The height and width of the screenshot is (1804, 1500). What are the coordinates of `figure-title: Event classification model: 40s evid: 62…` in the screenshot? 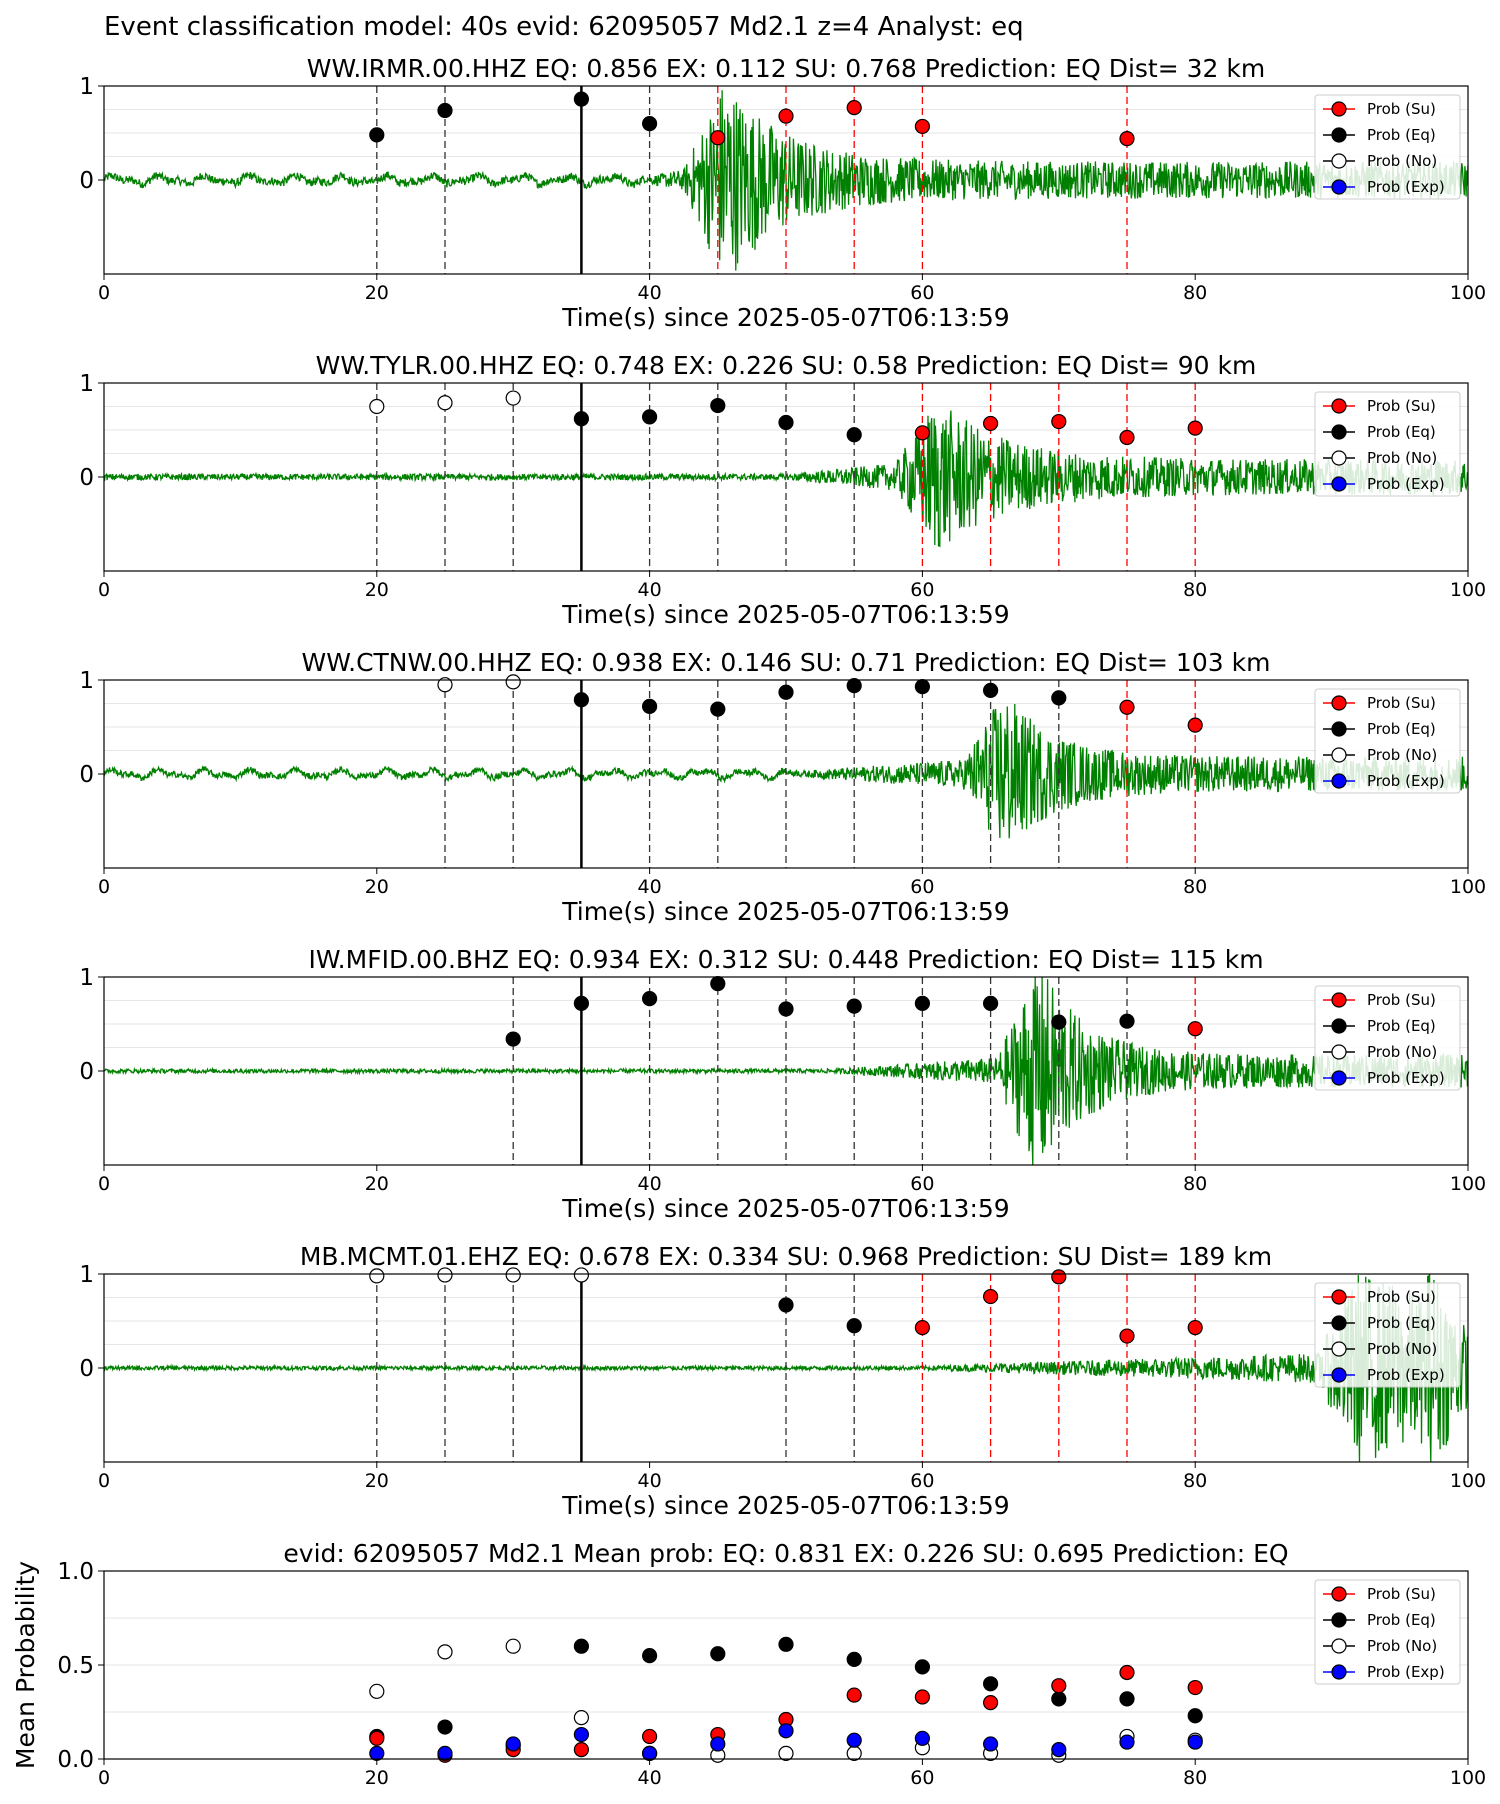 It's located at (564, 27).